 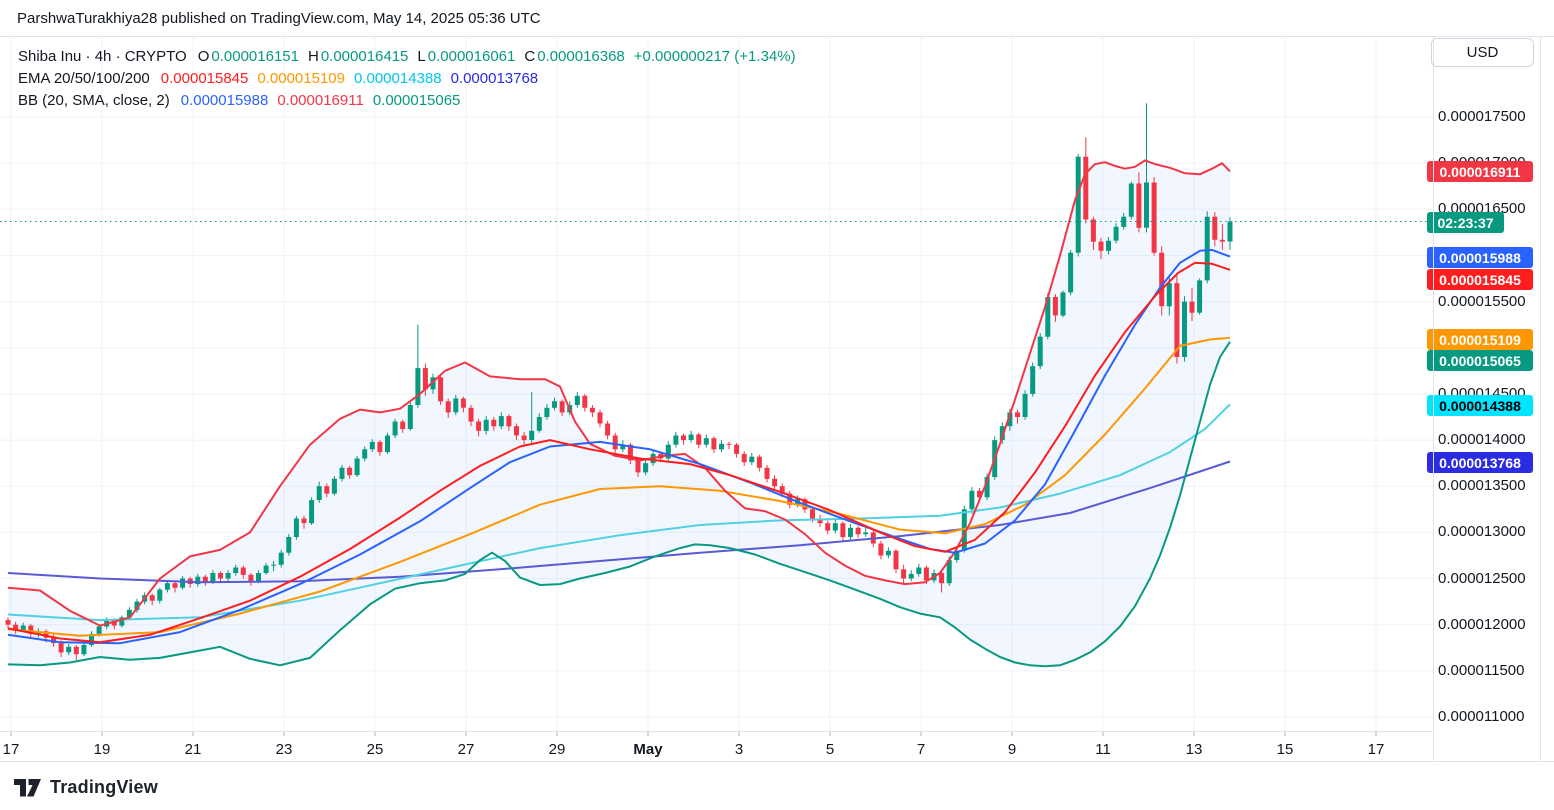 What do you see at coordinates (471, 56) in the screenshot?
I see `legend-symbol-row-seg-6: 0.000016061` at bounding box center [471, 56].